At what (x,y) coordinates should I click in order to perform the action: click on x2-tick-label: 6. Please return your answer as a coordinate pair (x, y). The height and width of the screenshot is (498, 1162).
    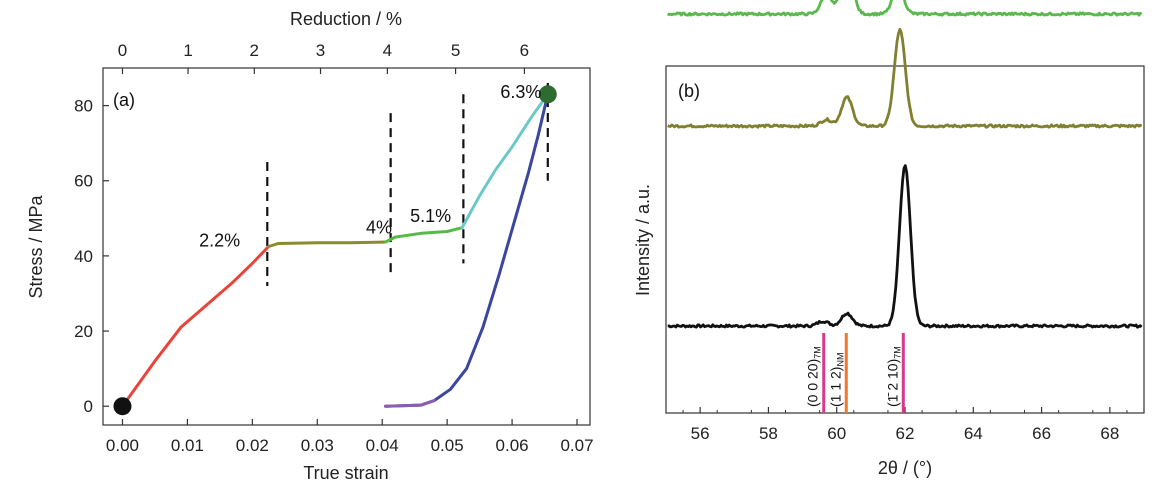
    Looking at the image, I should click on (524, 50).